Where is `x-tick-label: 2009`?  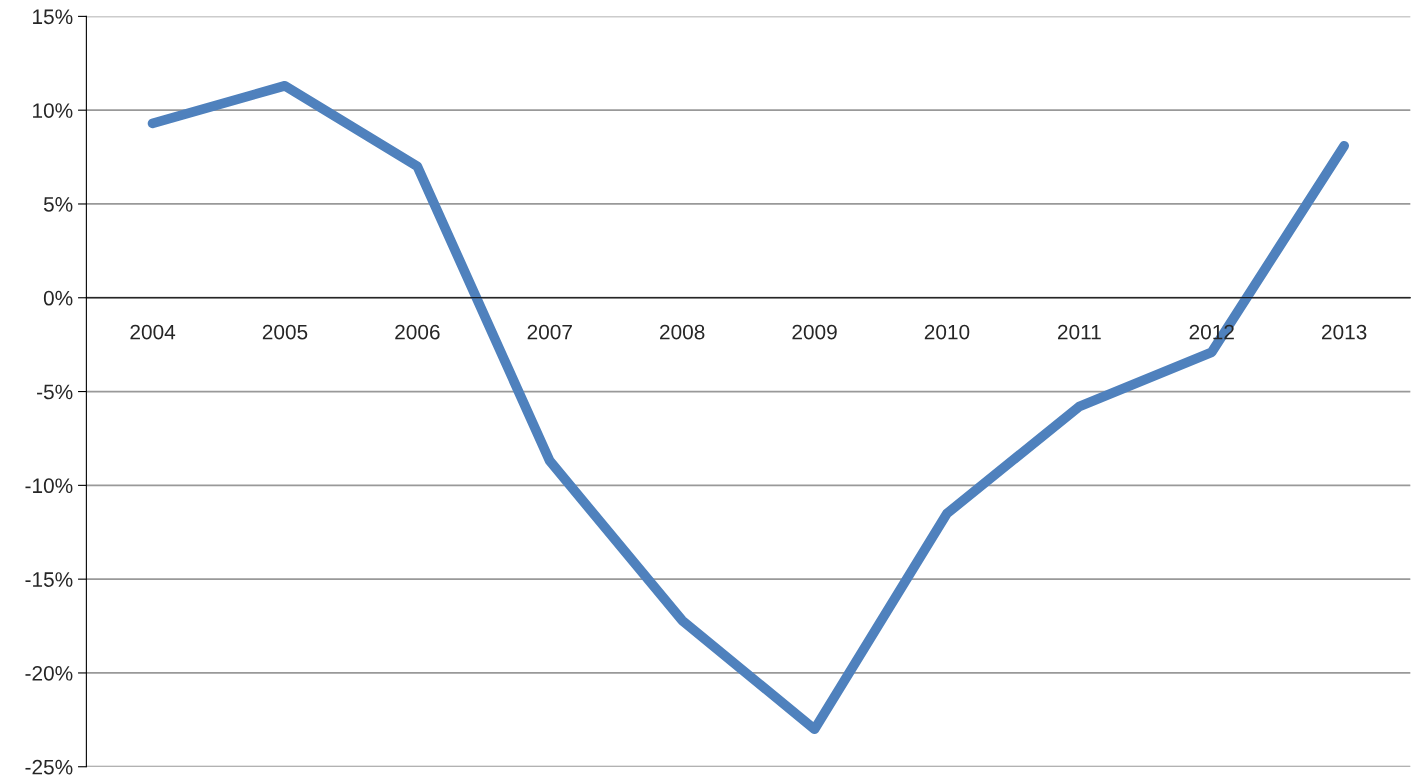 x-tick-label: 2009 is located at coordinates (814, 332).